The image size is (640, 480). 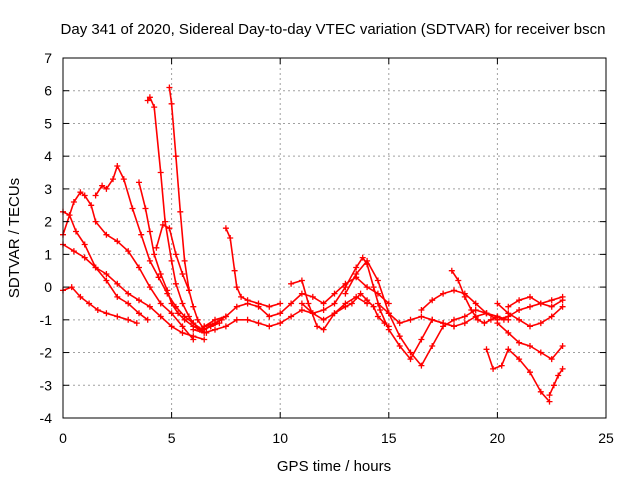 I want to click on y-tick-label: 0, so click(x=48, y=287).